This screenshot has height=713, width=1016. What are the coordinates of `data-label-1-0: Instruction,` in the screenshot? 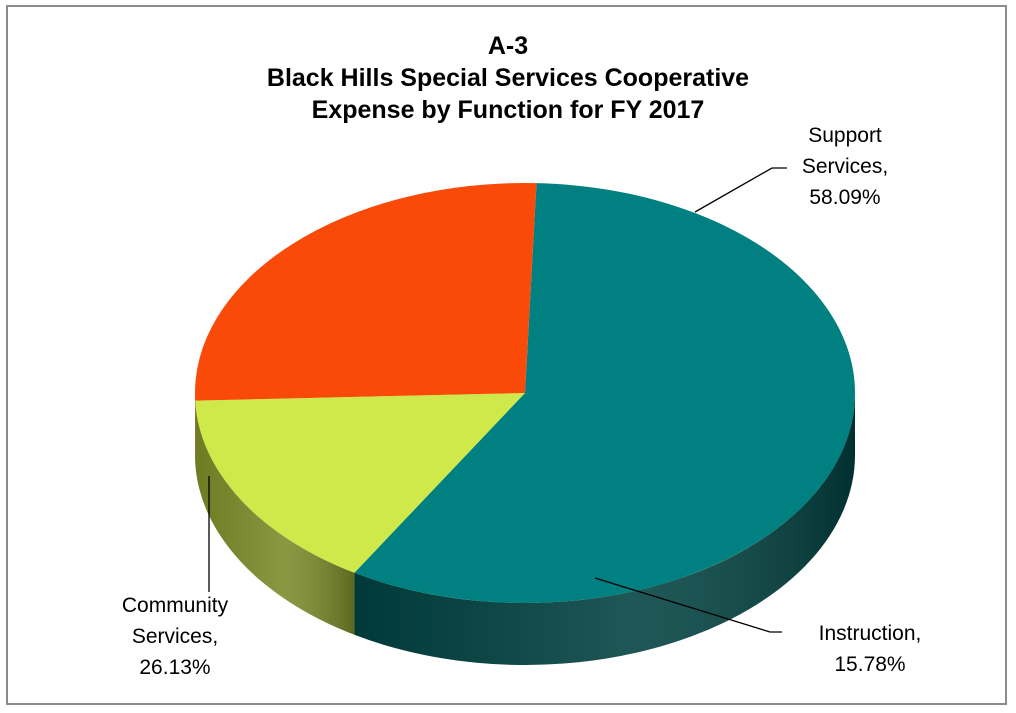 It's located at (870, 633).